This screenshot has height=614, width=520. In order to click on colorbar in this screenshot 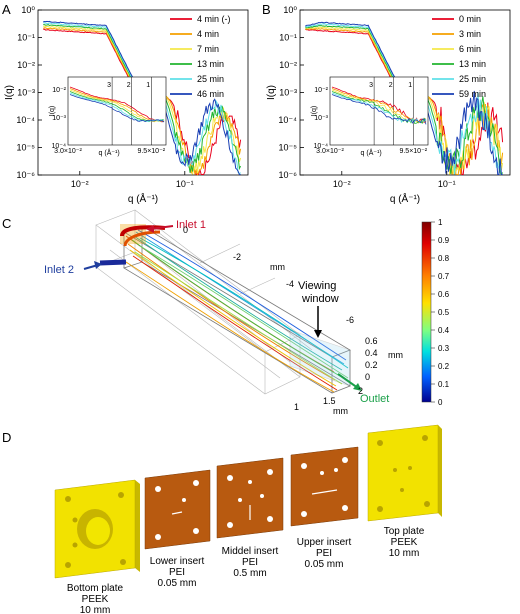, I will do `click(426, 312)`.